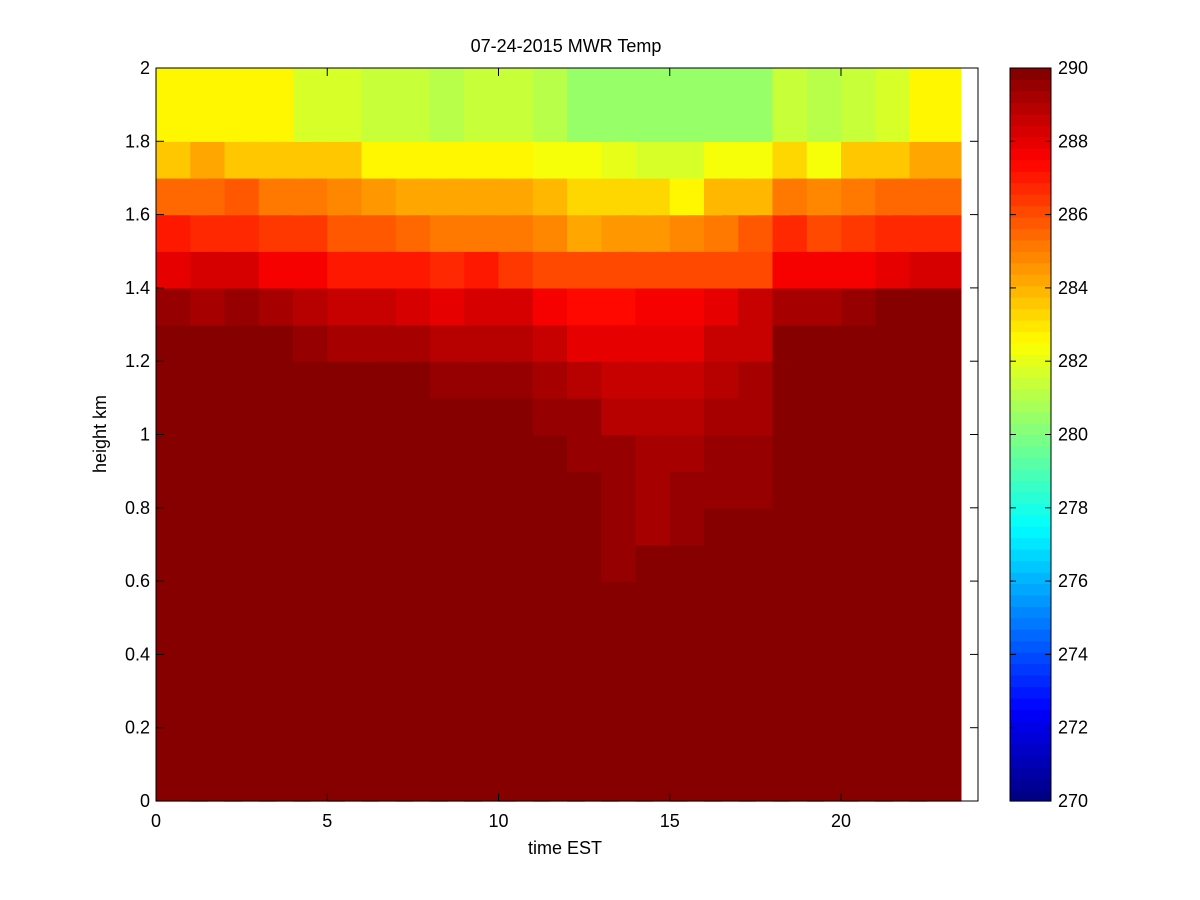 The height and width of the screenshot is (900, 1200). I want to click on colorbar-tick-label: 270, so click(1073, 801).